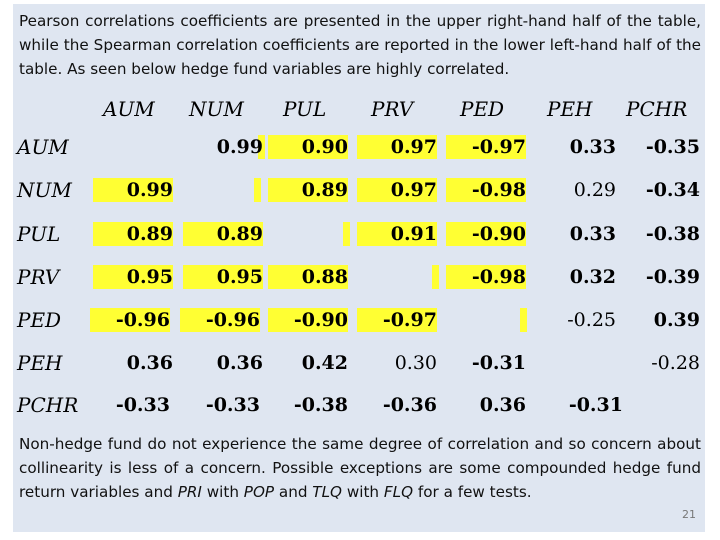  What do you see at coordinates (676, 320) in the screenshot?
I see `table-cell: 0.39` at bounding box center [676, 320].